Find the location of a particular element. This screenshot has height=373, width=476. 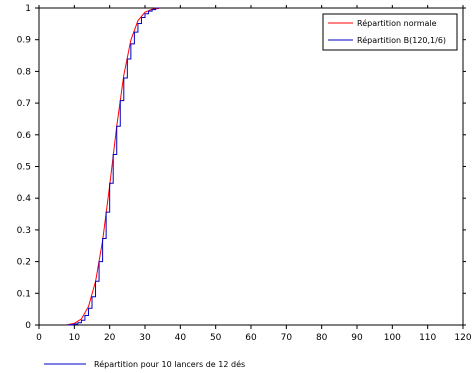

y-tick-label: 0.8 is located at coordinates (24, 72).